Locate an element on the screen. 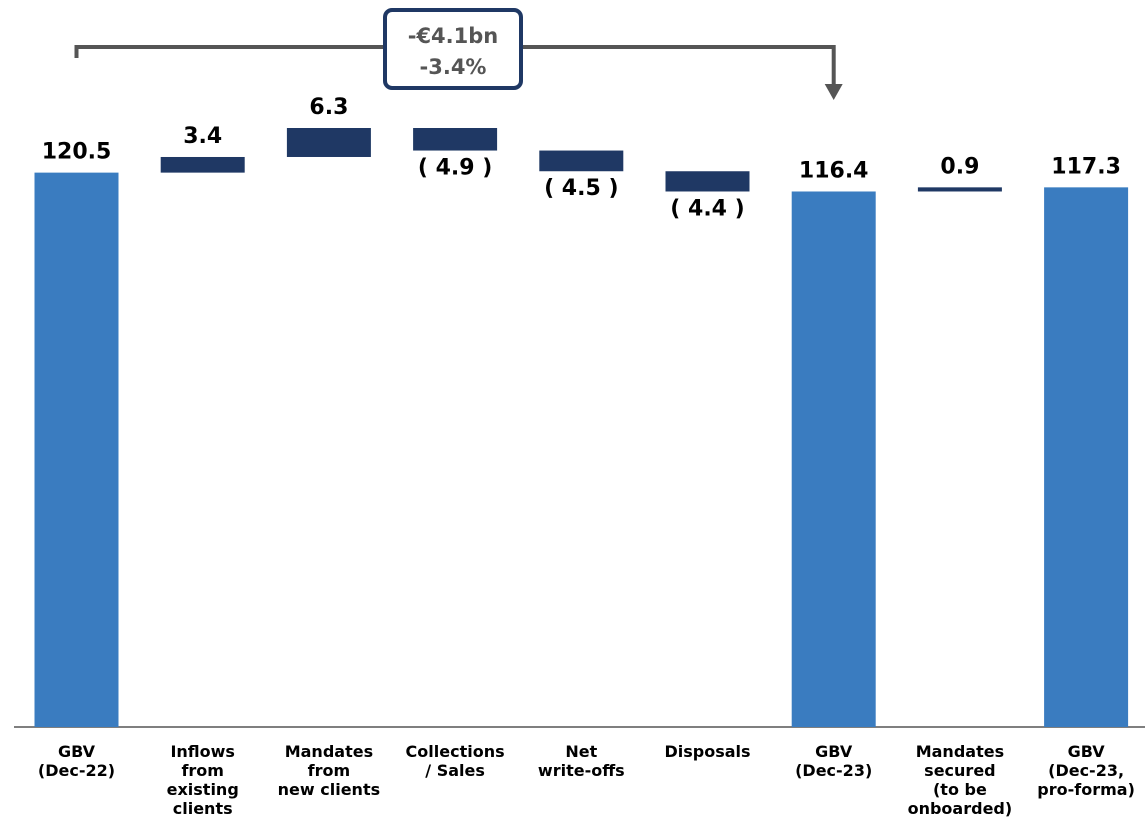 The height and width of the screenshot is (830, 1145). category-label: GBV (Dec-22) is located at coordinates (76, 761).